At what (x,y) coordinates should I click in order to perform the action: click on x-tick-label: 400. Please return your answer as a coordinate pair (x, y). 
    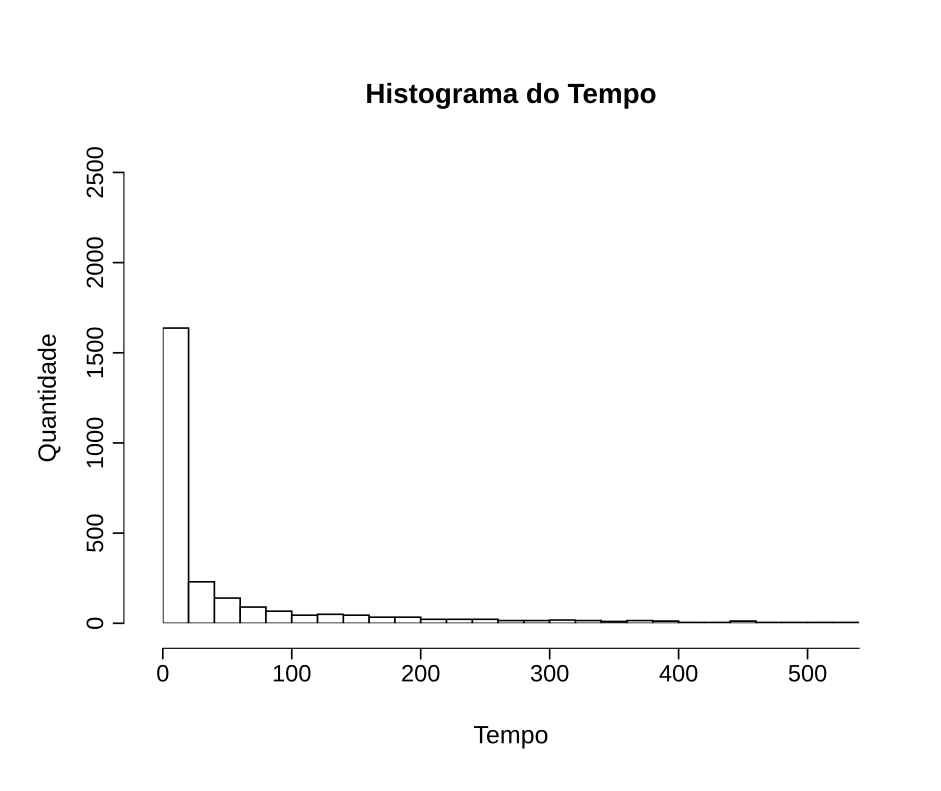
    Looking at the image, I should click on (678, 673).